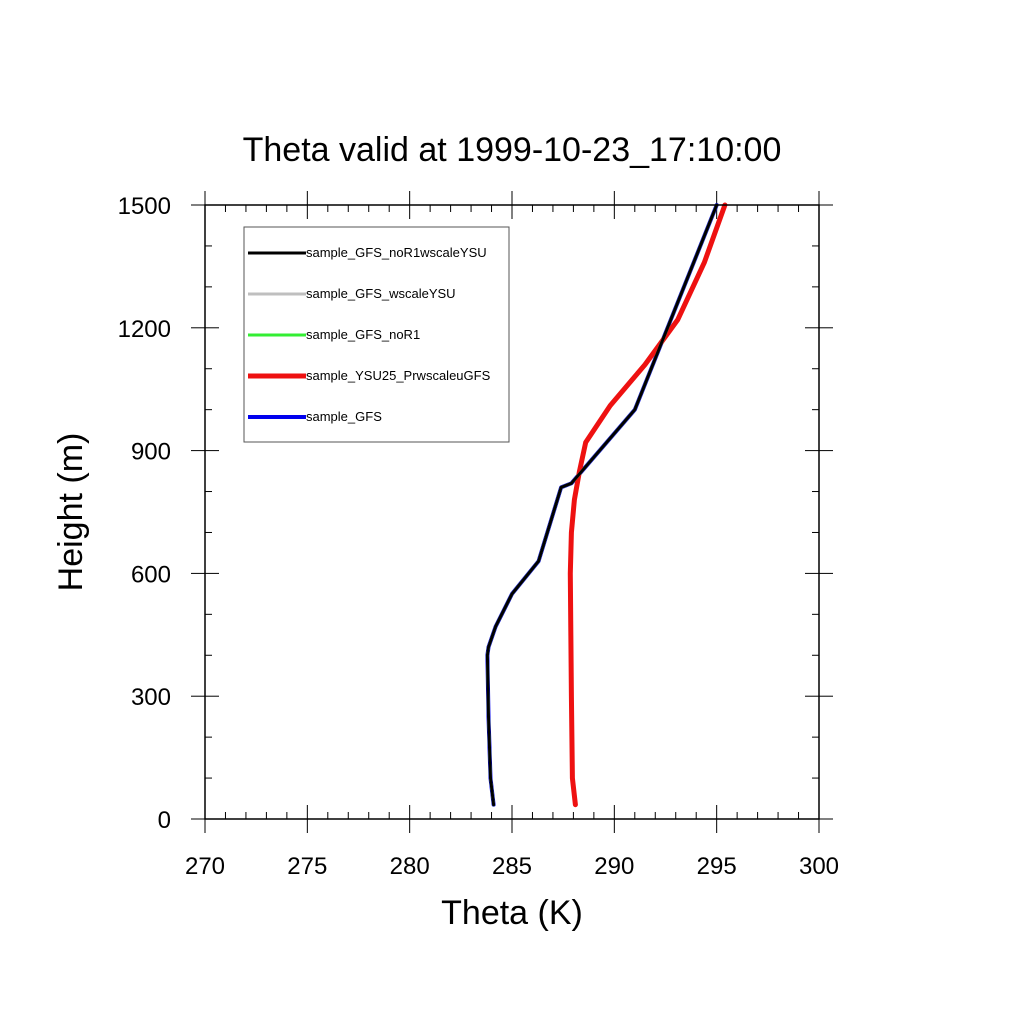 The width and height of the screenshot is (1024, 1024). What do you see at coordinates (307, 866) in the screenshot?
I see `x-tick-label: 275` at bounding box center [307, 866].